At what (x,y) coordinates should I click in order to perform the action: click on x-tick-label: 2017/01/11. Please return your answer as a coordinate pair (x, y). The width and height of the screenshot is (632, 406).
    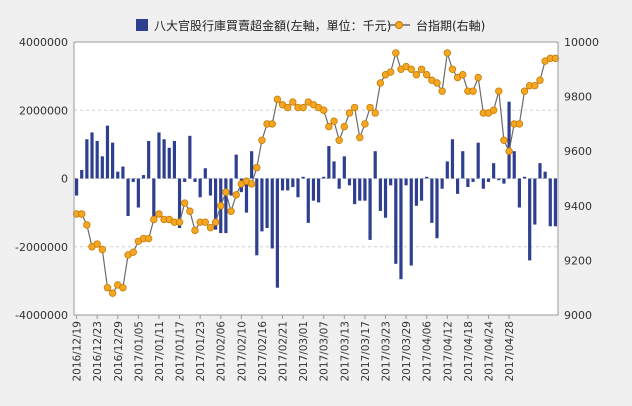
    Looking at the image, I should click on (160, 351).